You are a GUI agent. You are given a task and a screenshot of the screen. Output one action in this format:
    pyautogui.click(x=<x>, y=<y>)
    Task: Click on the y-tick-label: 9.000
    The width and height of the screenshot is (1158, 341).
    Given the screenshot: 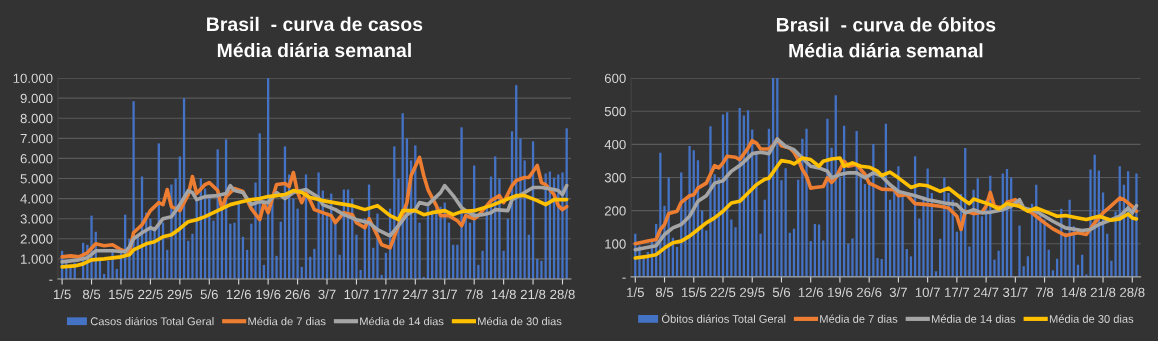 What is the action you would take?
    pyautogui.click(x=36, y=98)
    